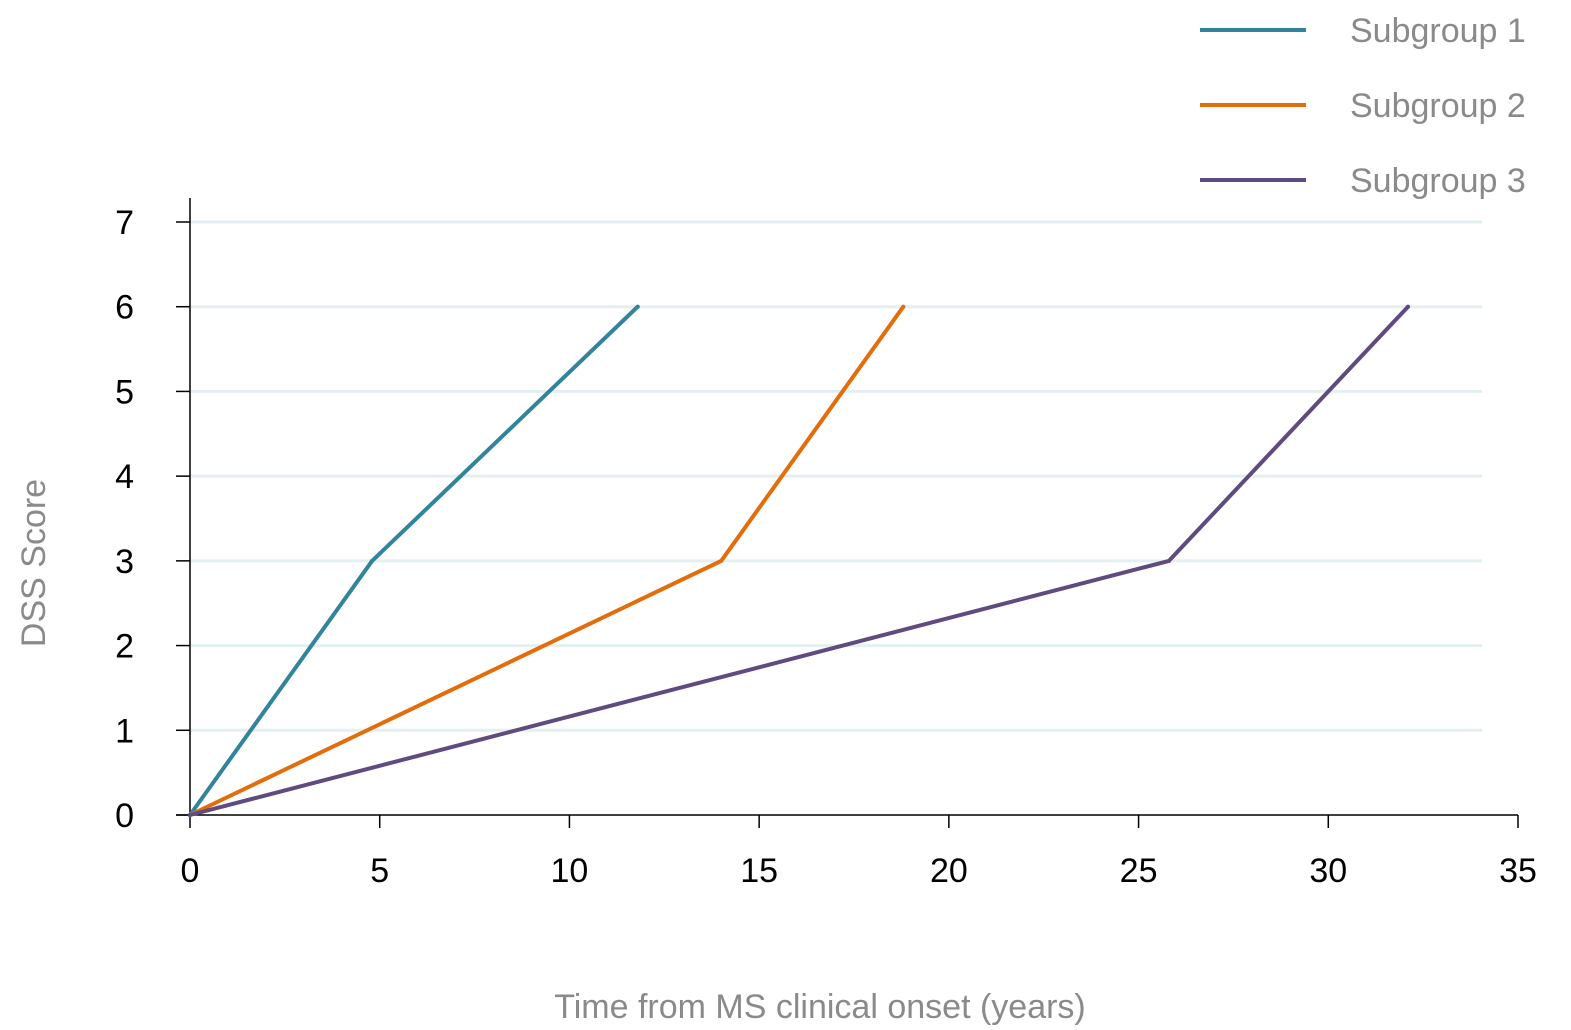 The image size is (1571, 1030). I want to click on y-tick-label-6: 6, so click(124, 308).